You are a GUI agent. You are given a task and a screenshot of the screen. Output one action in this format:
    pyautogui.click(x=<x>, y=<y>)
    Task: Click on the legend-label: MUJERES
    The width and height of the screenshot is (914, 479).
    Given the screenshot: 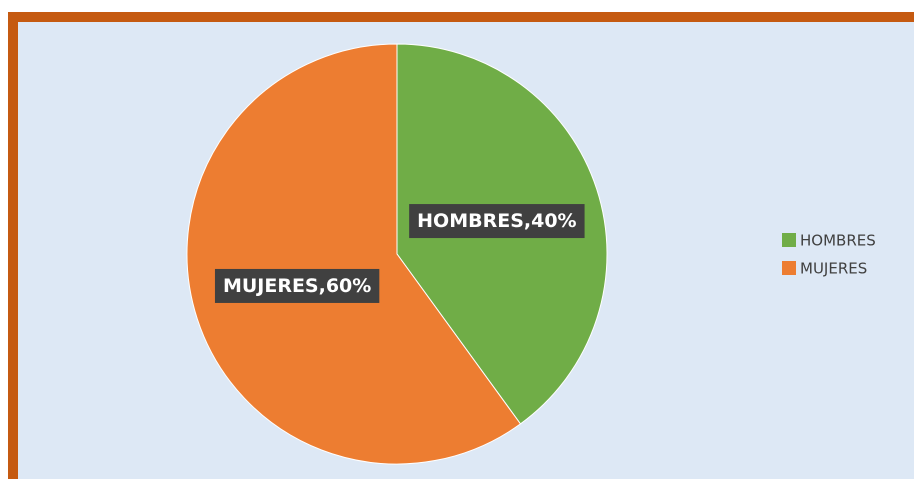 What is the action you would take?
    pyautogui.click(x=833, y=269)
    